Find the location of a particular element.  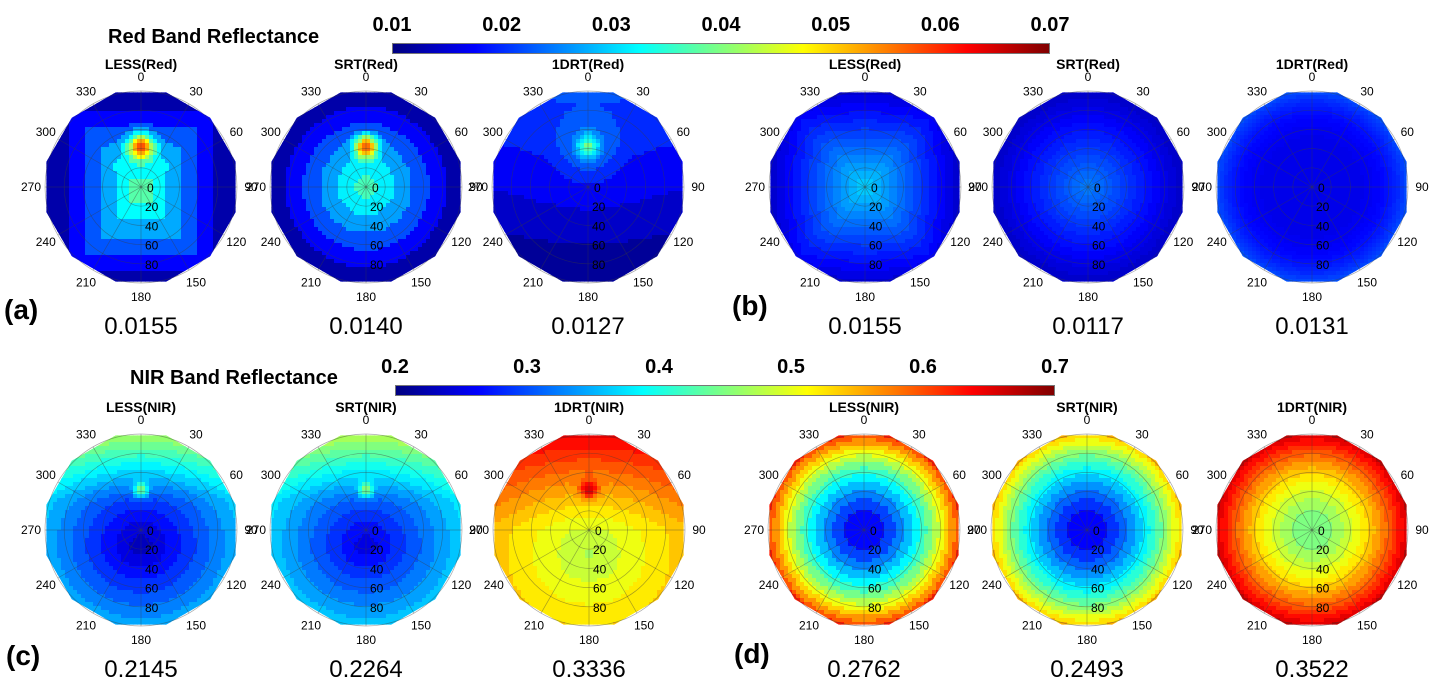

polar-plot-less-red-a: 0 30 60 90 120 150 180 210 240 270 300 330 0 20 40 60 80 is located at coordinates (141, 187).